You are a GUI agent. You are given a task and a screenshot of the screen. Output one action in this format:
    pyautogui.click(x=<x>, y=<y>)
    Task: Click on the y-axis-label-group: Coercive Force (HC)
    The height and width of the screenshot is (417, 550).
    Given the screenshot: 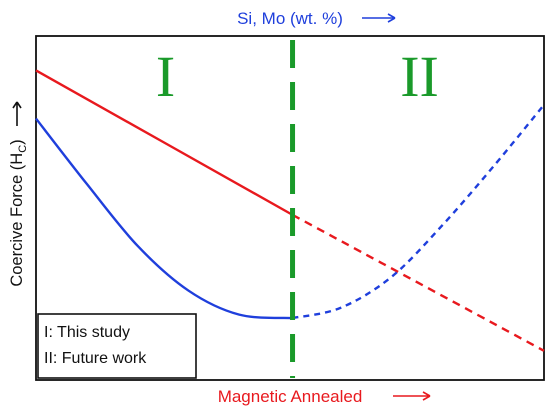 What is the action you would take?
    pyautogui.click(x=18, y=194)
    